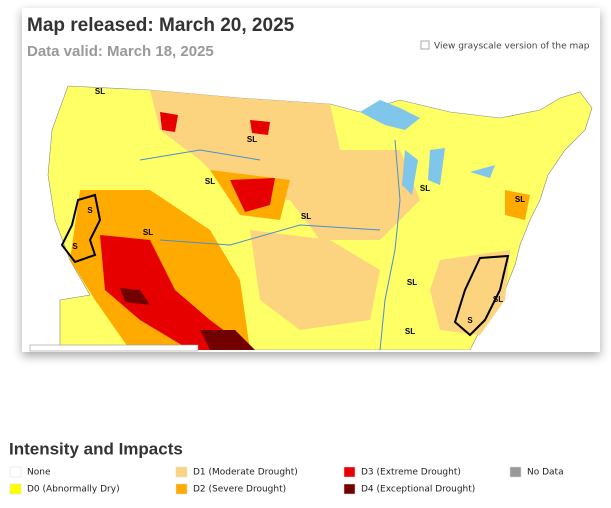 This screenshot has height=508, width=611. Describe the element at coordinates (96, 448) in the screenshot. I see `legend-title: Intensity and Impacts` at that location.